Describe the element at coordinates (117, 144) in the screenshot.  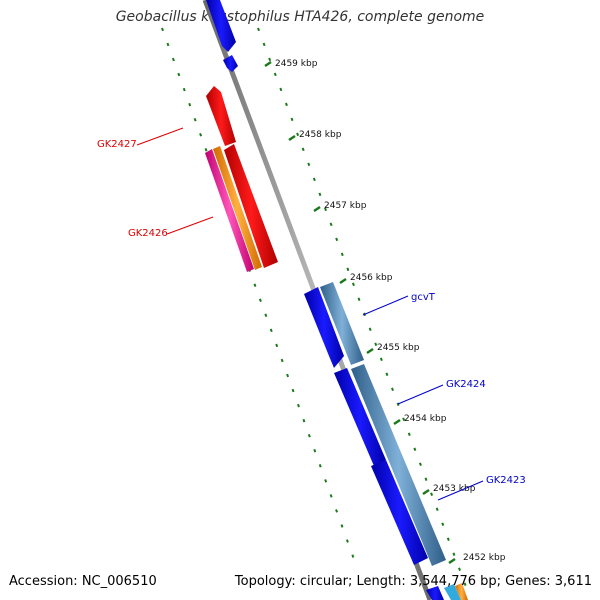
I see `gene-label-gk2427: GK2427` at that location.